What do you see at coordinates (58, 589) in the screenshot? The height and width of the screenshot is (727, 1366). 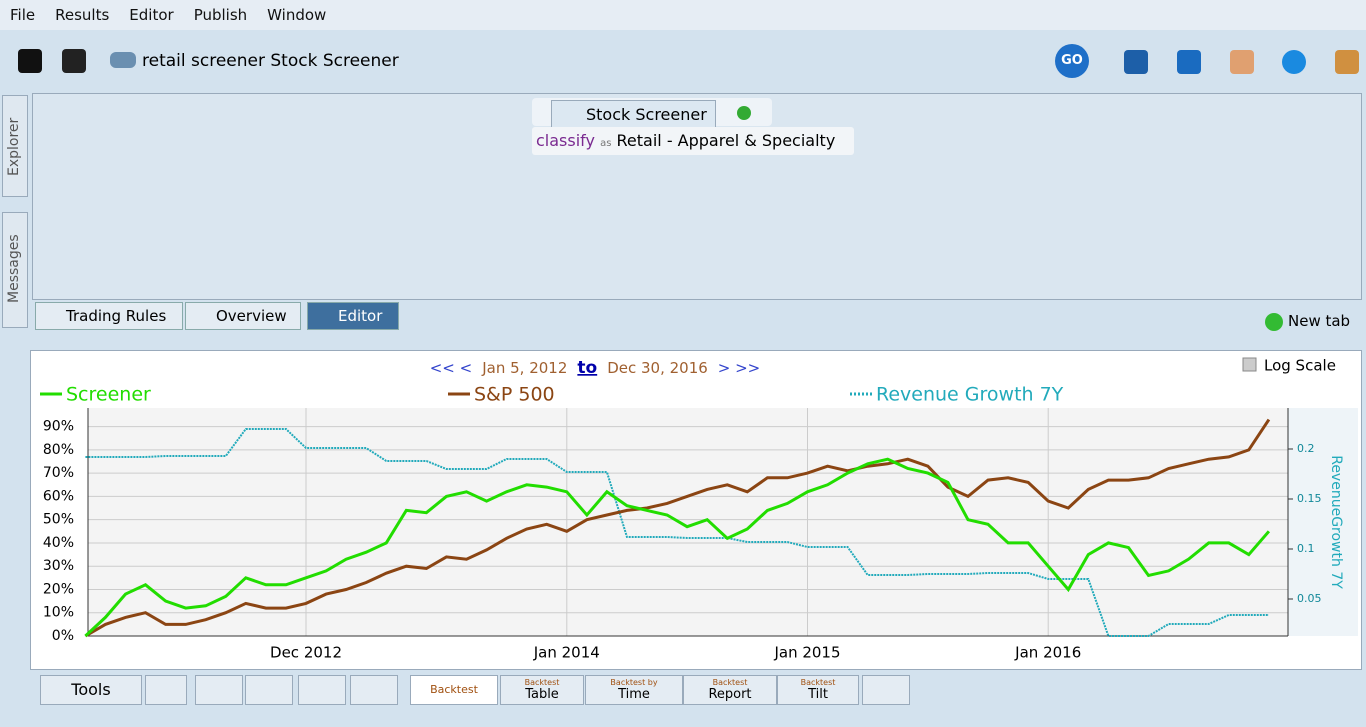 I see `y-tick-label: 20%` at bounding box center [58, 589].